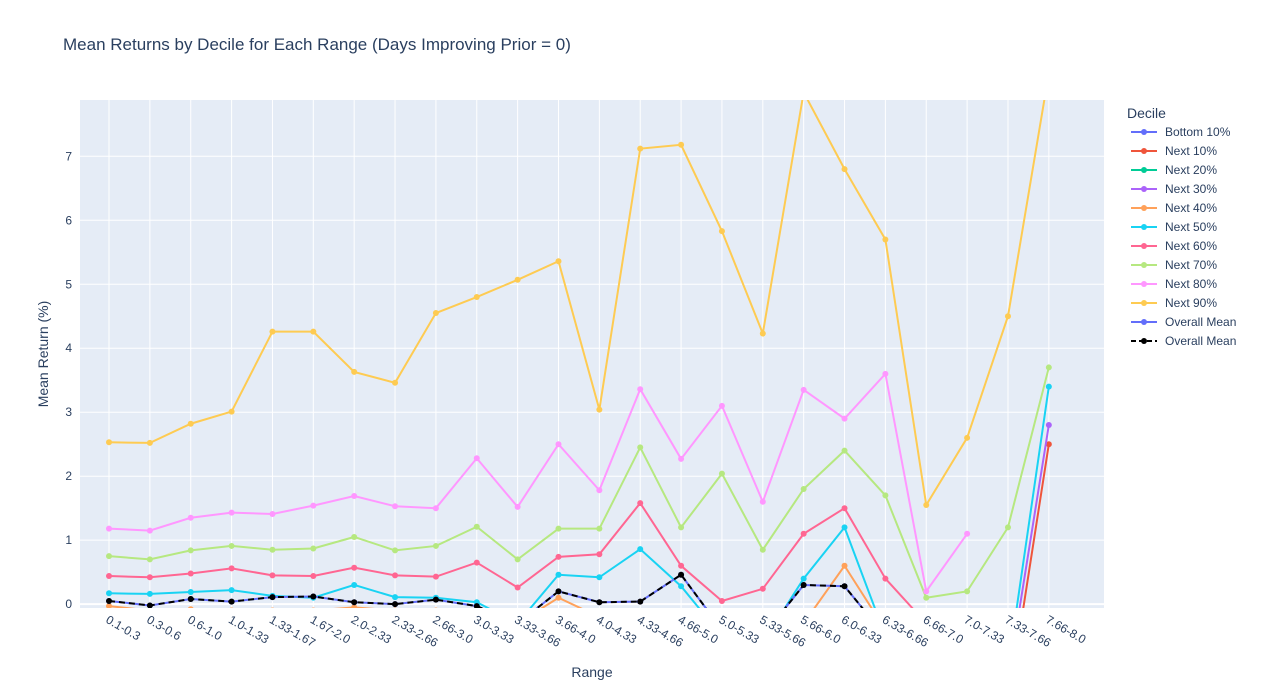 Image resolution: width=1261 pixels, height=688 pixels. I want to click on y-tick-label: 7, so click(68, 156).